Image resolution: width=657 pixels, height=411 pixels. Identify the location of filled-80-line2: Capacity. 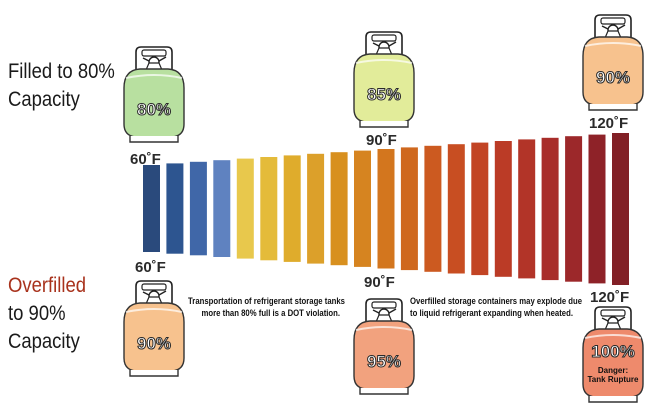
(44, 99).